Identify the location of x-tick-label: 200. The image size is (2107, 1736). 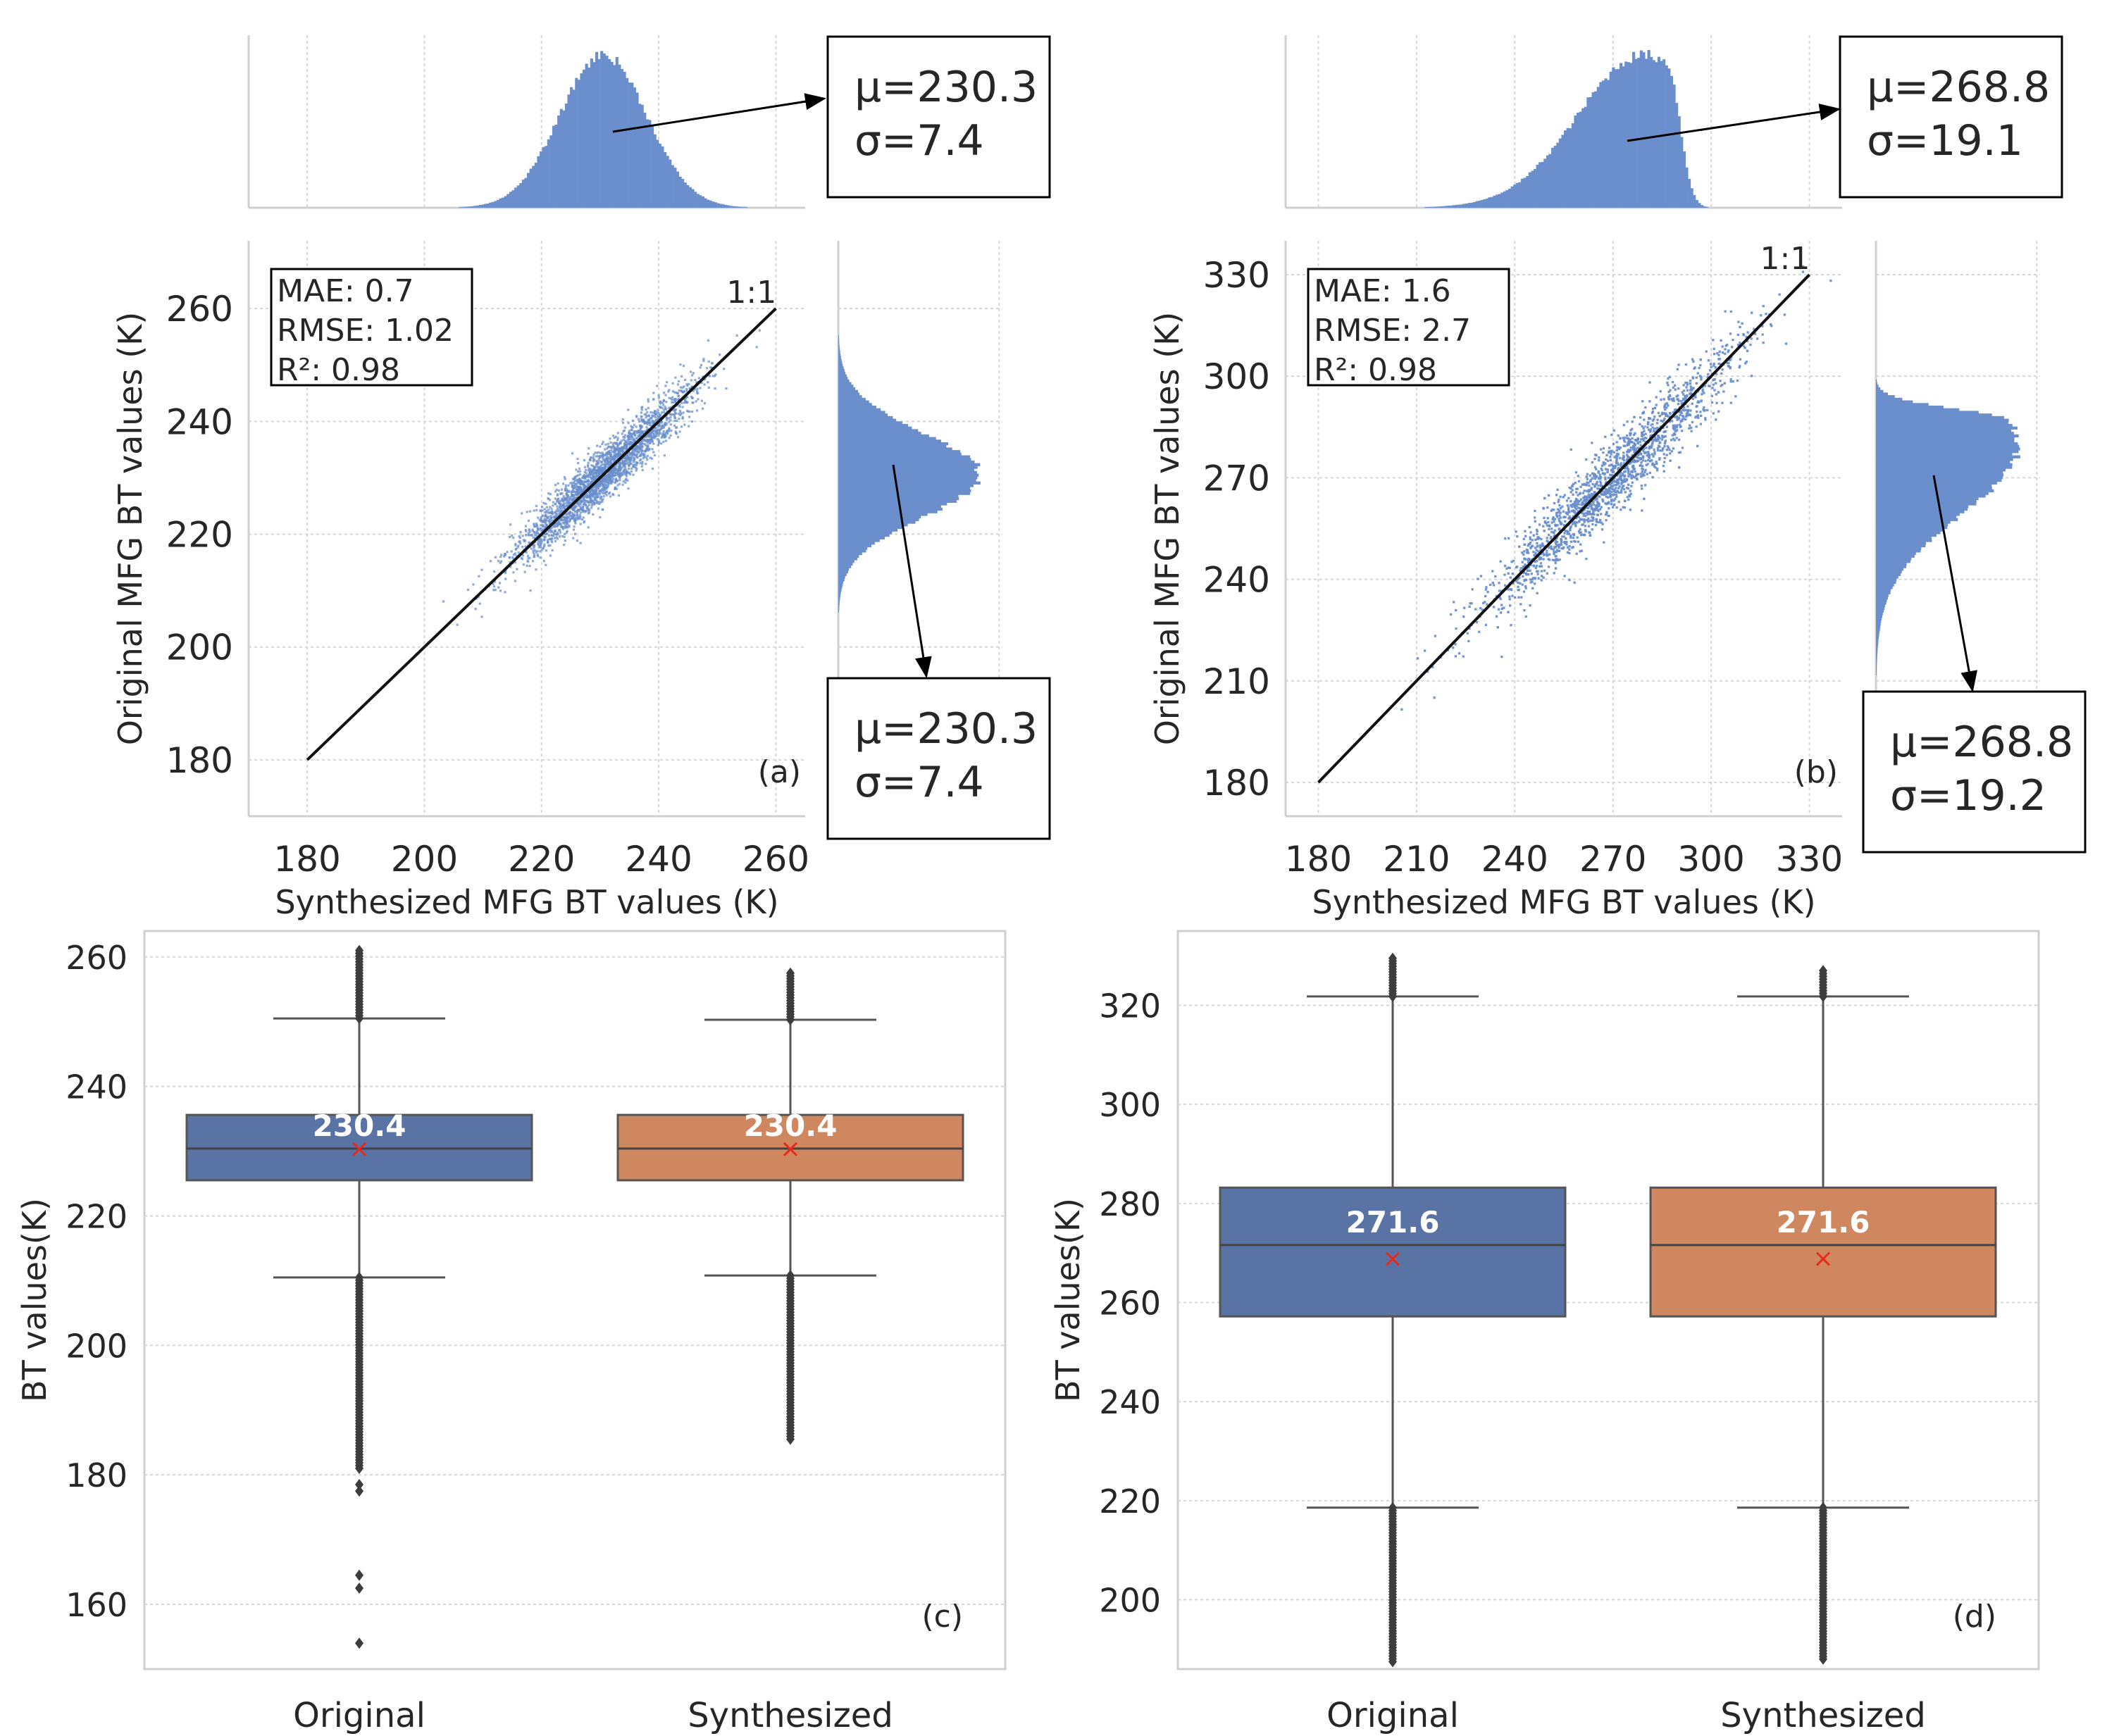
(425, 859).